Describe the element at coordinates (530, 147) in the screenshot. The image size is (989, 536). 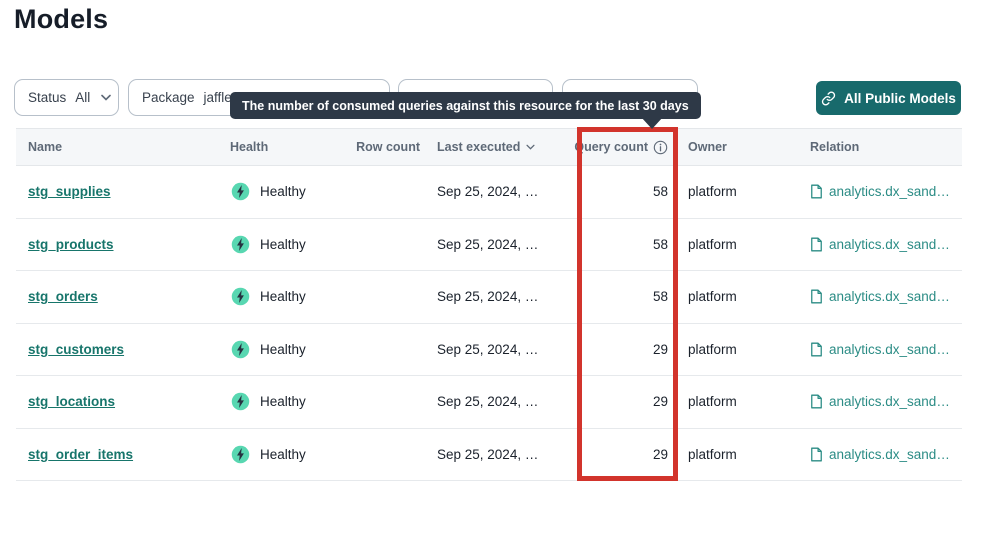
I see `sort-chevron-icon` at that location.